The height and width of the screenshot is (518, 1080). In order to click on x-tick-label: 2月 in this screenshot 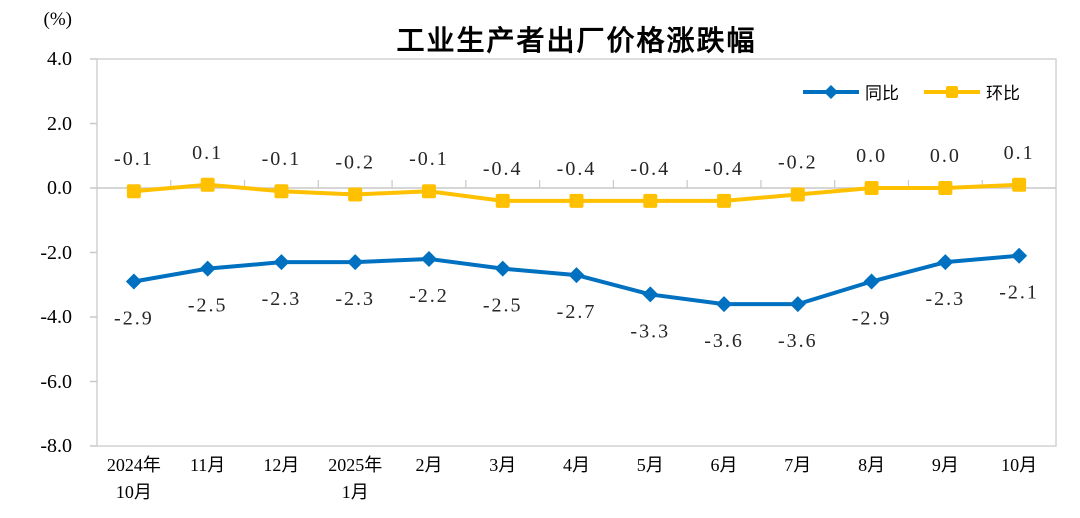, I will do `click(429, 465)`.